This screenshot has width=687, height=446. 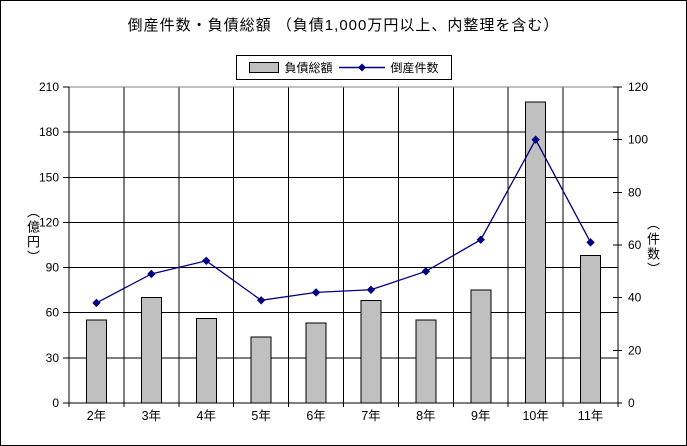 I want to click on right-axis-tick-label: 0, so click(x=631, y=403).